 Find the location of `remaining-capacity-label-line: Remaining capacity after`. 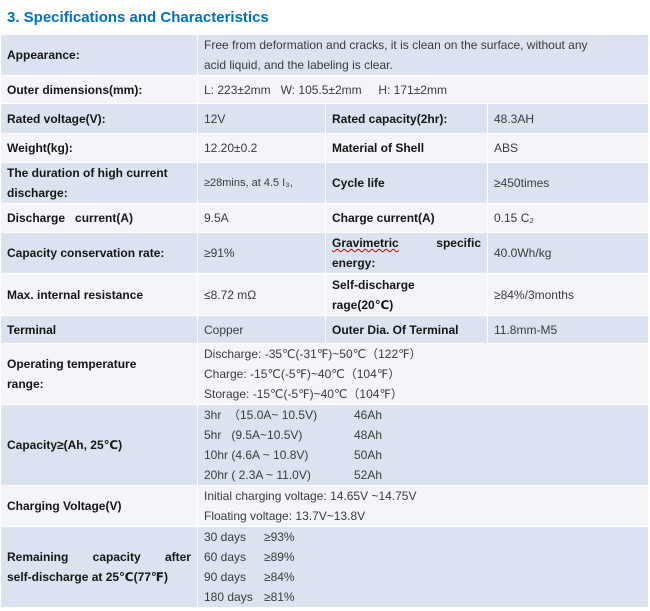

remaining-capacity-label-line: Remaining capacity after is located at coordinates (99, 557).